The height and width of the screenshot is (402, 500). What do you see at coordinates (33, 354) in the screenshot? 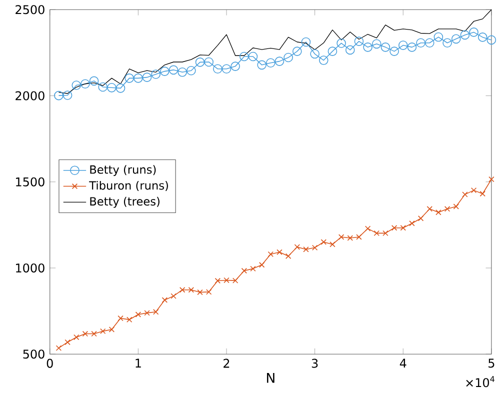
I see `y-tick-label: 500` at bounding box center [33, 354].